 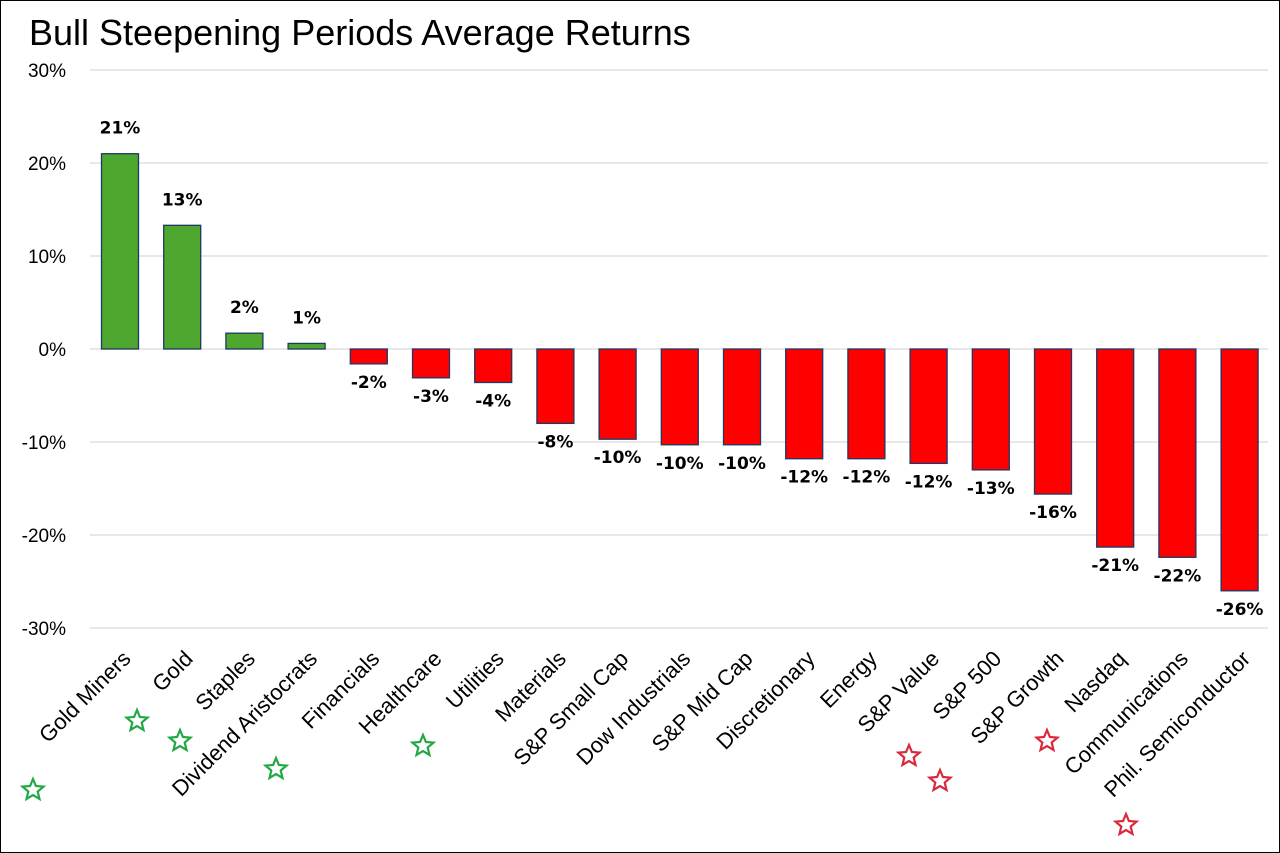 What do you see at coordinates (493, 401) in the screenshot?
I see `data-label: -4%` at bounding box center [493, 401].